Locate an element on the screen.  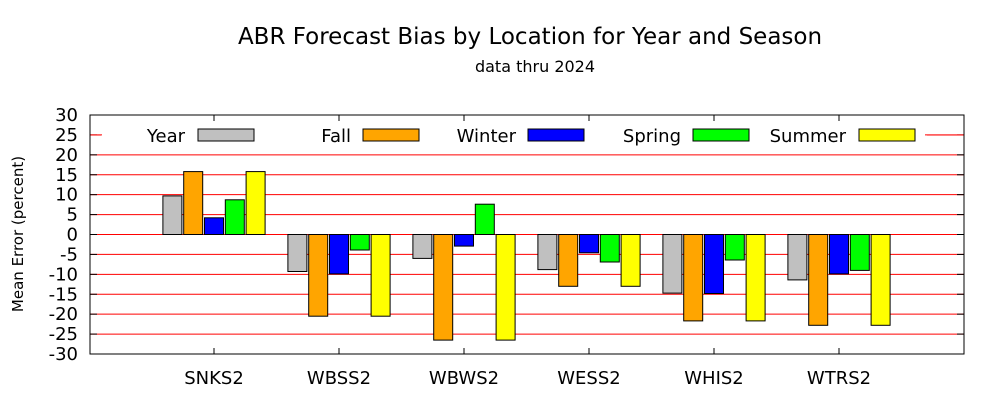
y-tick-label: -30 is located at coordinates (63, 354).